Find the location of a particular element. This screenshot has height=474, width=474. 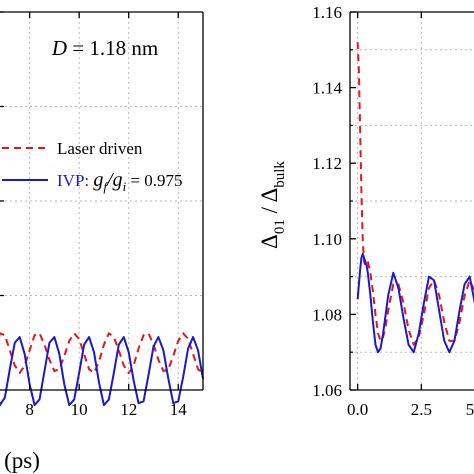

annotation-symbol: D is located at coordinates (59, 48).